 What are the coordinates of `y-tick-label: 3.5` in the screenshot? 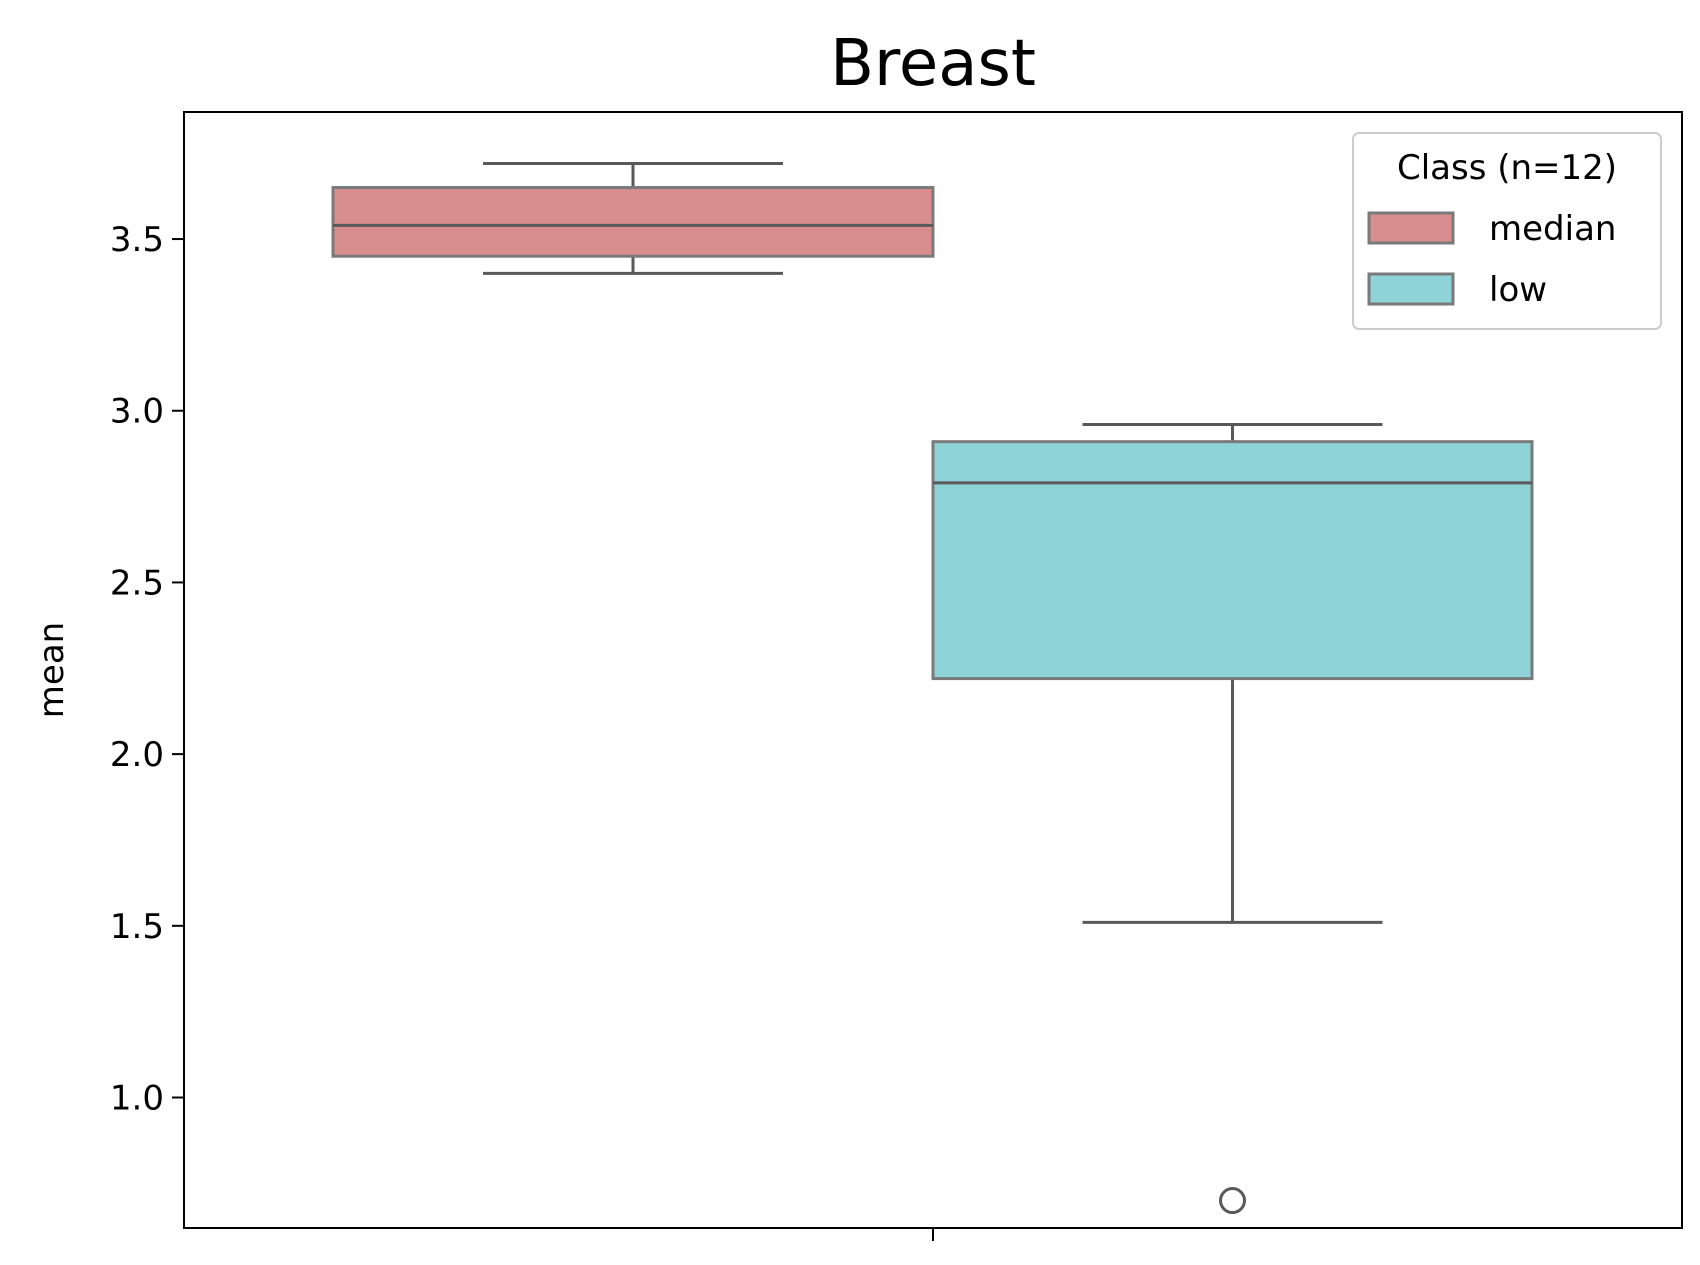 It's located at (137, 240).